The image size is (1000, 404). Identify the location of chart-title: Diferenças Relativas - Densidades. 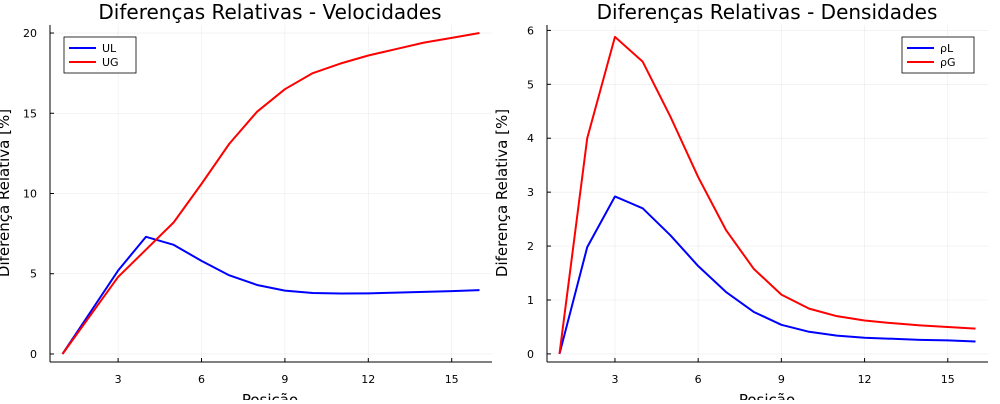
(767, 12).